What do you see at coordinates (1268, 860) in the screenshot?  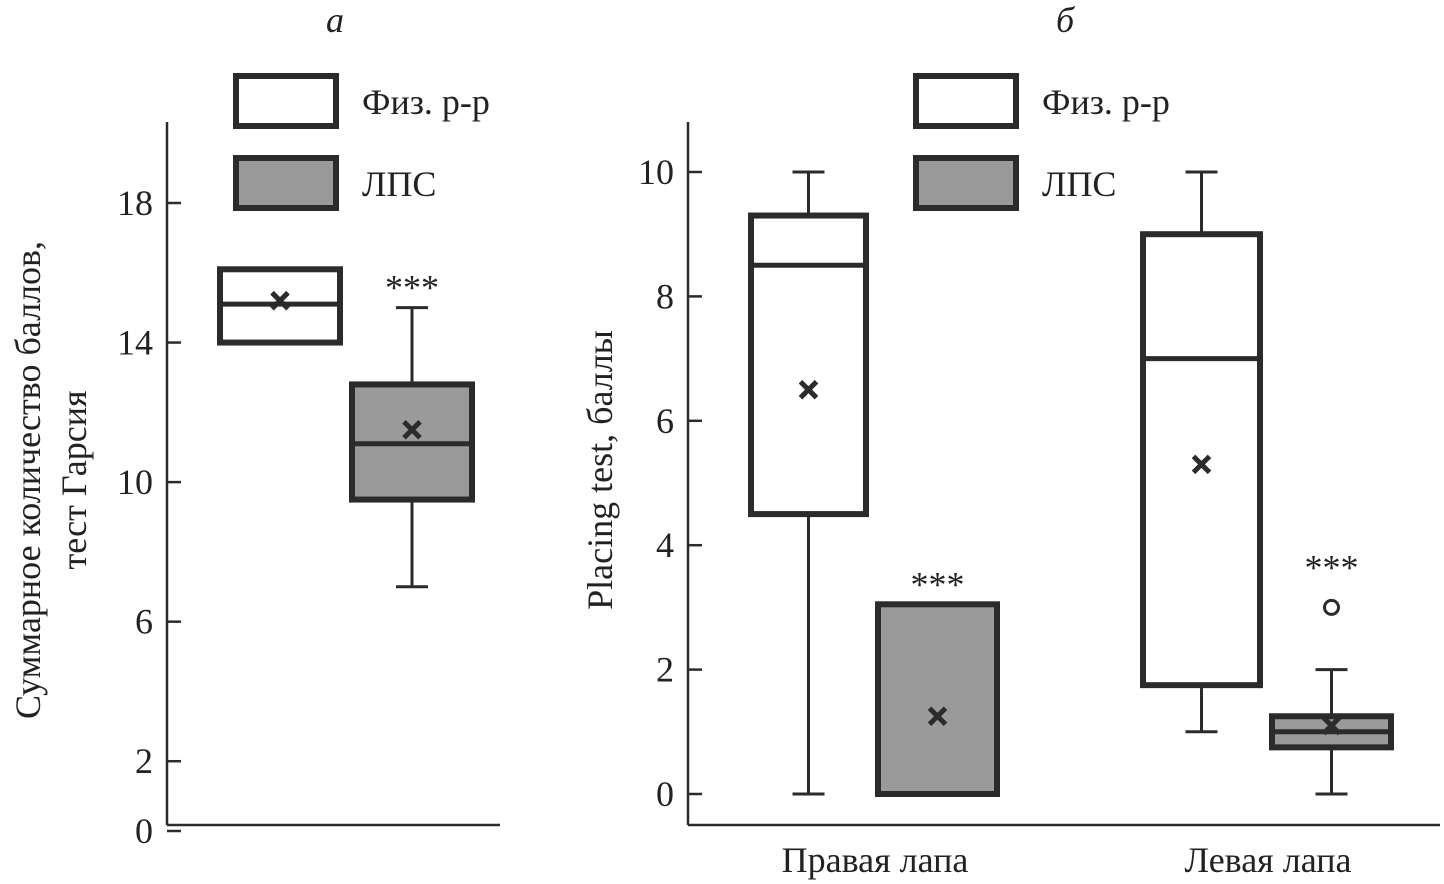 I see `x-tick-label: Левая лапа` at bounding box center [1268, 860].